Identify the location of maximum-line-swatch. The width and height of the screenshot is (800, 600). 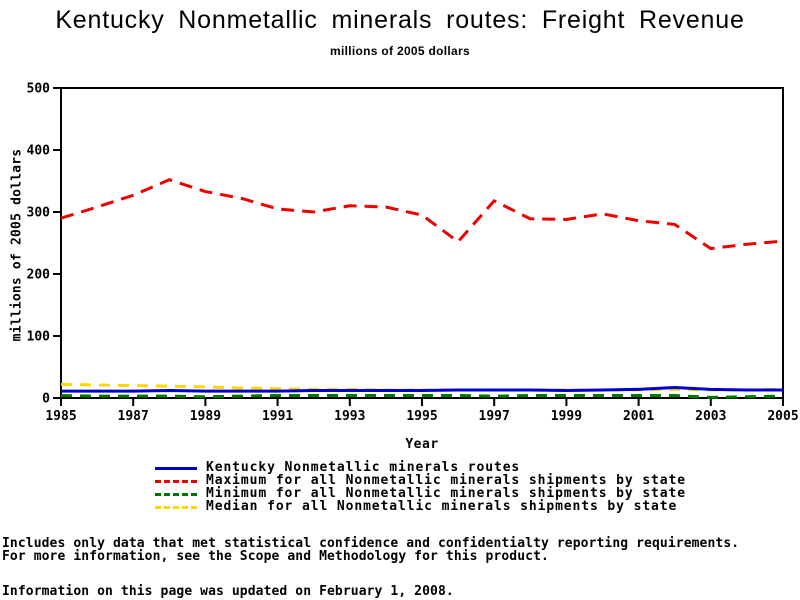
(176, 481).